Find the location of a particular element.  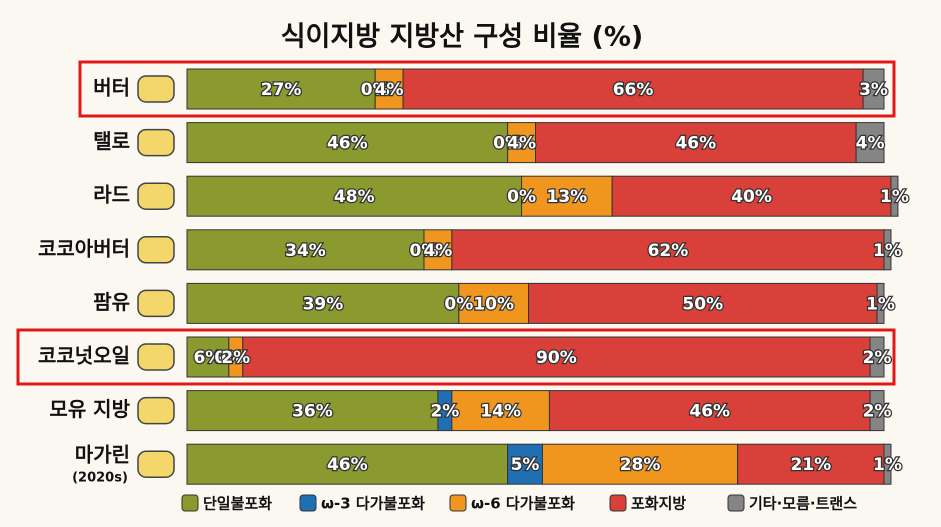

chart-title: 식이지방 지방산 구성 비율 (%) is located at coordinates (462, 37).